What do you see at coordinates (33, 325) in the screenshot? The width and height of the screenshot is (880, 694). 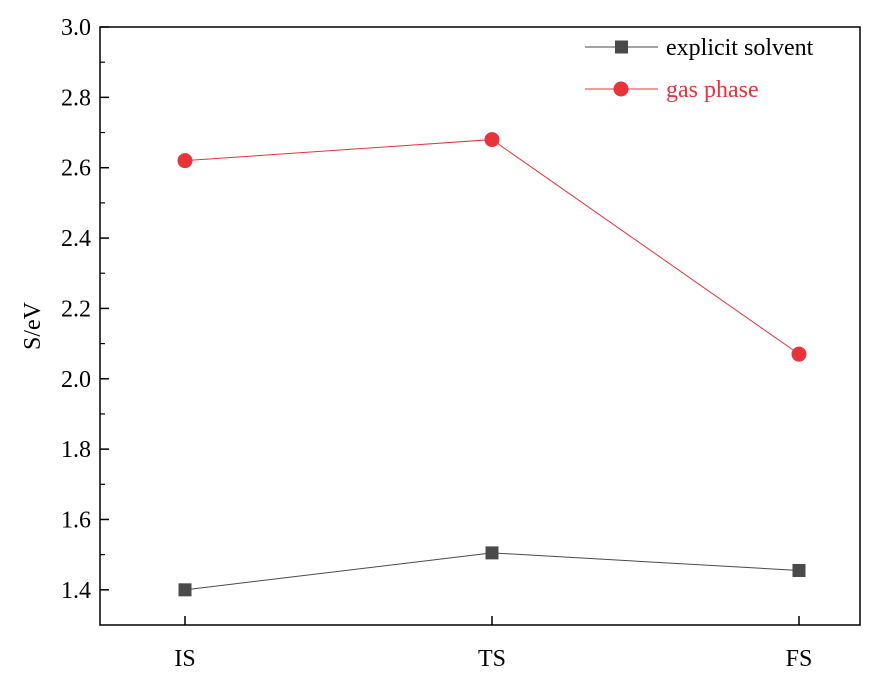 I see `y-axis-label: S/eV` at bounding box center [33, 325].